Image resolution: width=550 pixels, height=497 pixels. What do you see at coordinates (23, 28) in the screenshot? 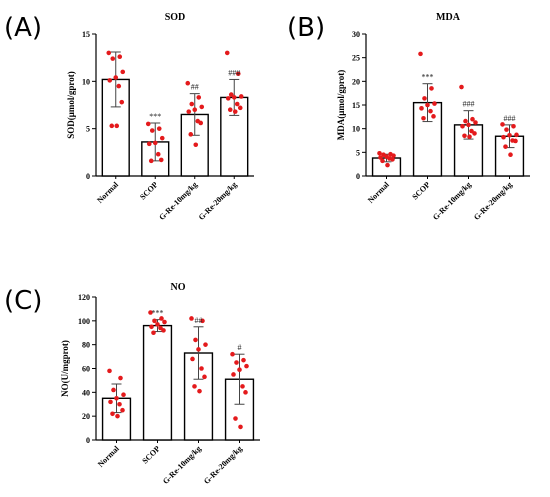
I see `panel-label: (A)` at bounding box center [23, 28].